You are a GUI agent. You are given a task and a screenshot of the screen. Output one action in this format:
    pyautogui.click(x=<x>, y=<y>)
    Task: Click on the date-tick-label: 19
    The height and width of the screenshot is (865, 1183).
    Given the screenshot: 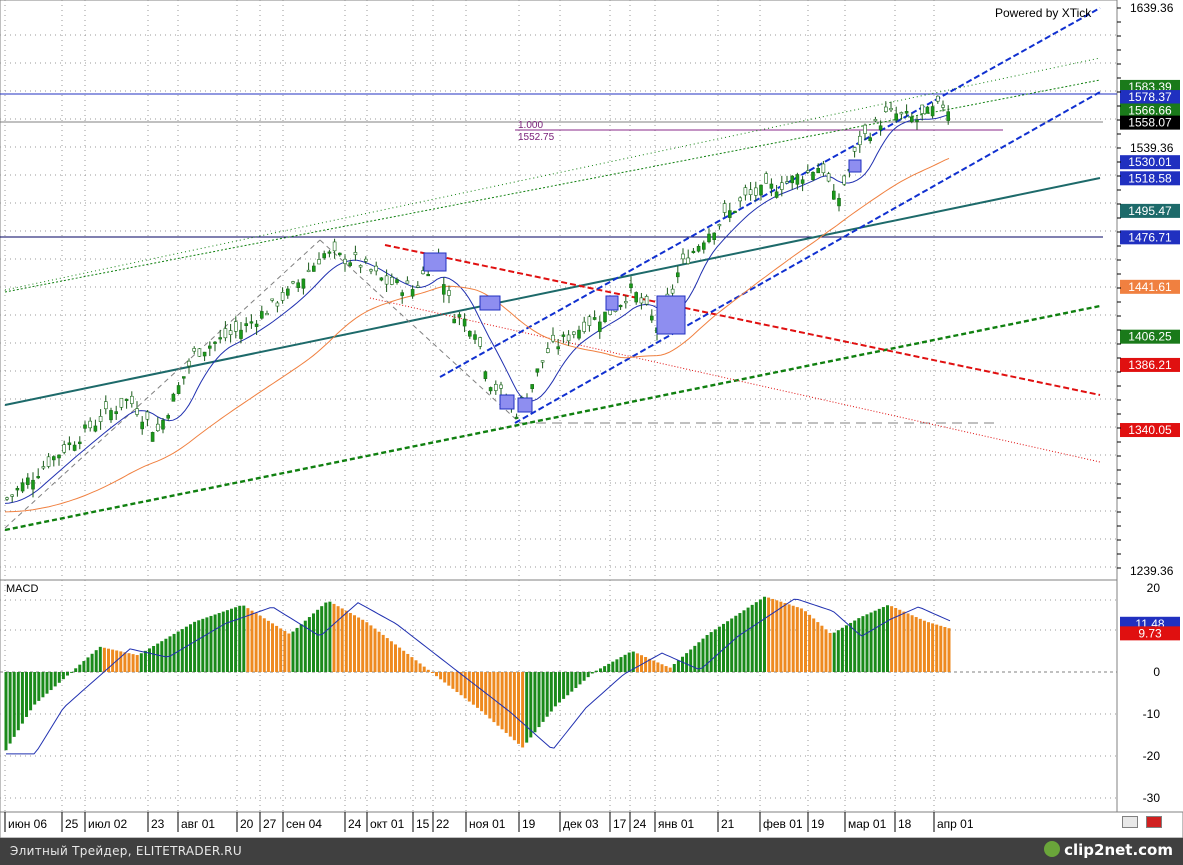 What is the action you would take?
    pyautogui.click(x=818, y=824)
    